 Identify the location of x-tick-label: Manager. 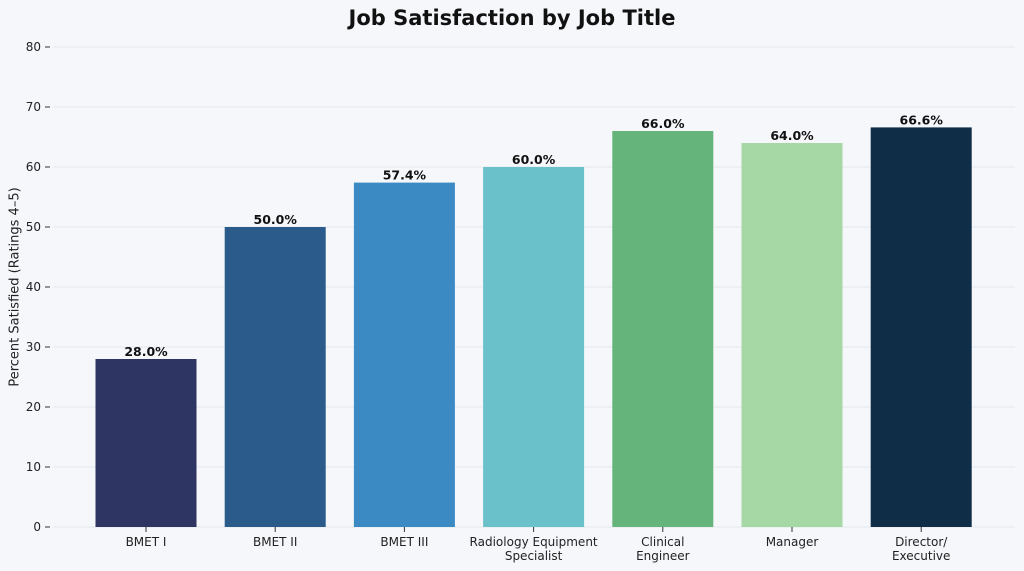
(792, 542).